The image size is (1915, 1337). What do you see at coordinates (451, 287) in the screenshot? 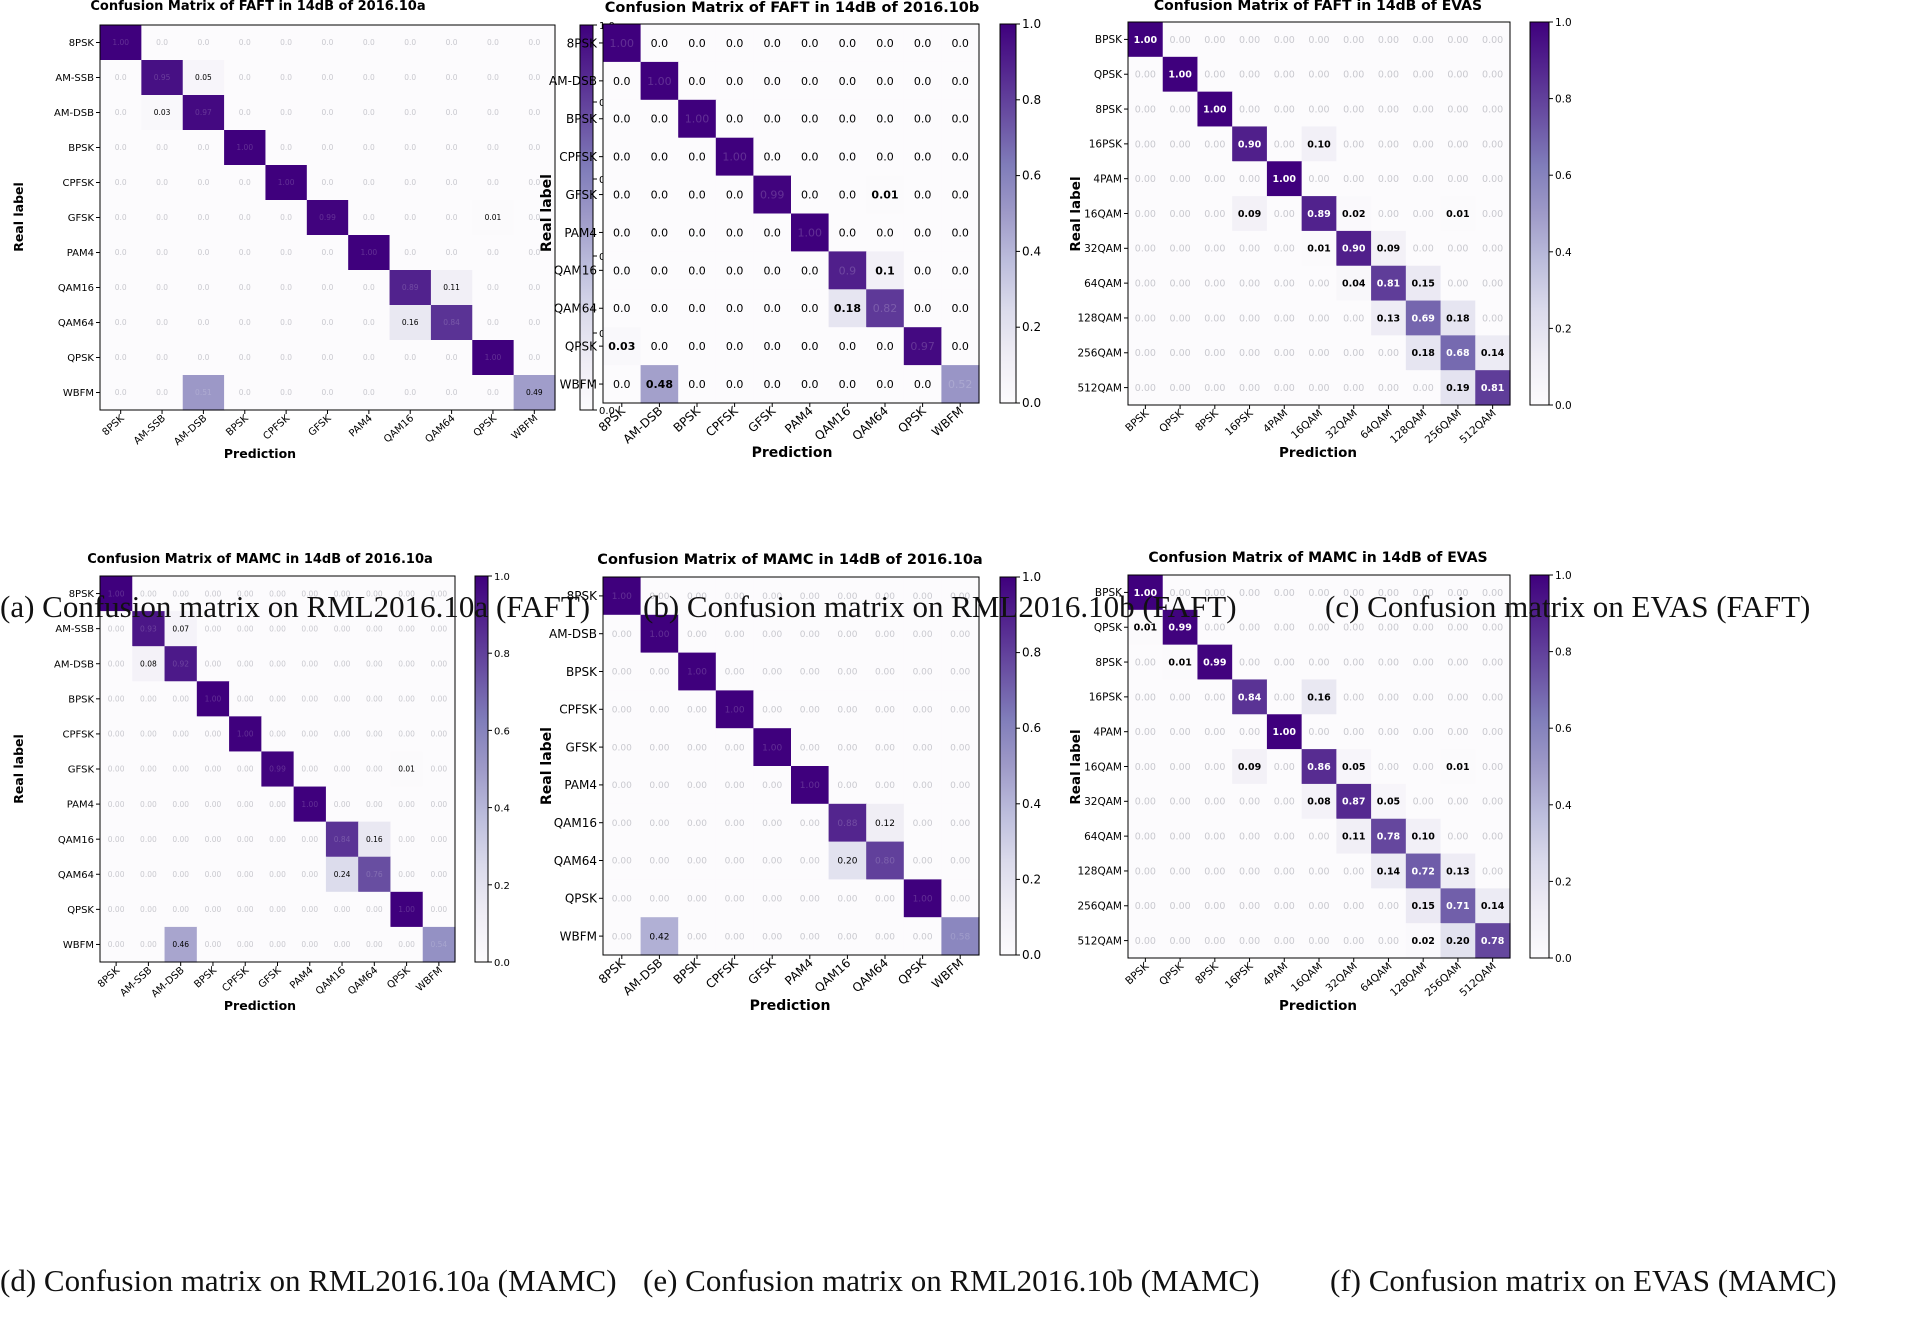
I see `cell-label: 0.11` at bounding box center [451, 287].